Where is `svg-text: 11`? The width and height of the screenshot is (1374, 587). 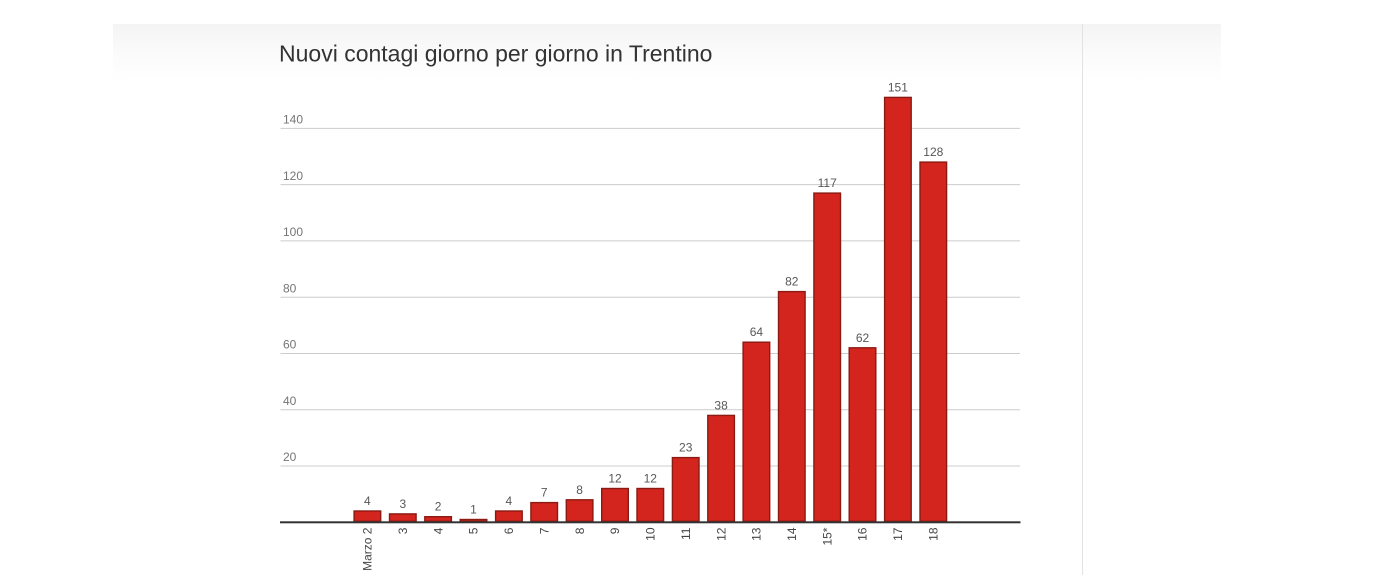 svg-text: 11 is located at coordinates (686, 533).